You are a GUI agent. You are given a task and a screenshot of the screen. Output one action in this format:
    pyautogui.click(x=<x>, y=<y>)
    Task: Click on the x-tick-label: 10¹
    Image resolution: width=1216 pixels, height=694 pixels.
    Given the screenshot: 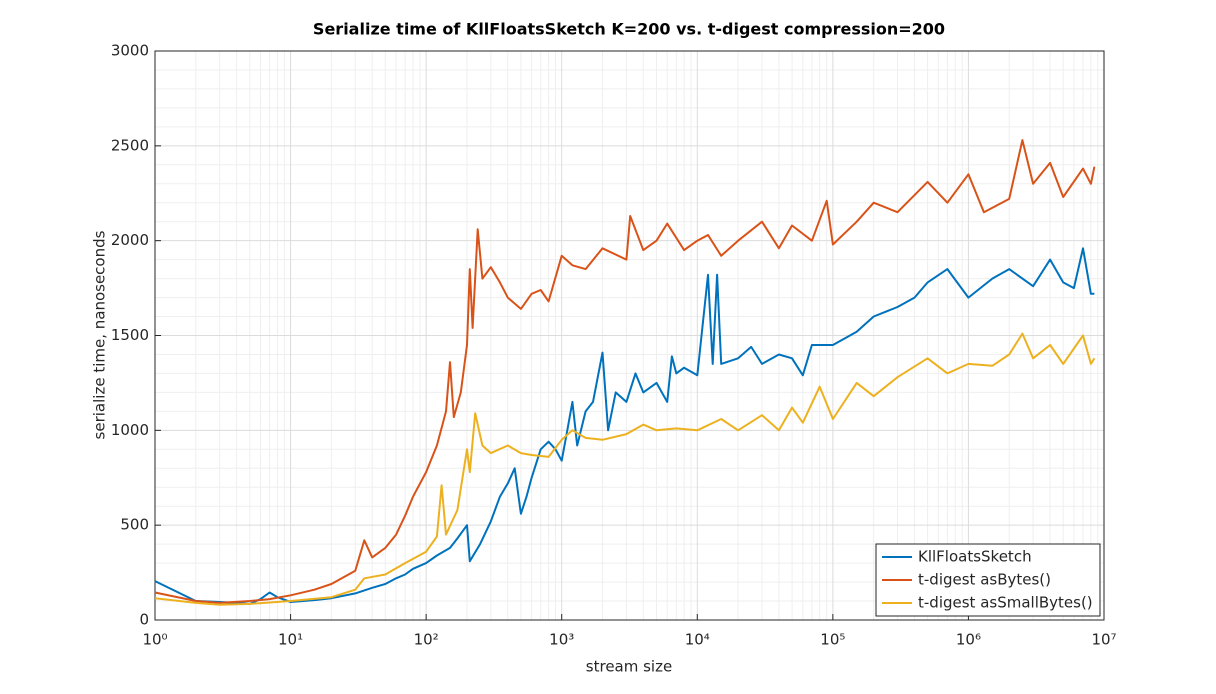 What is the action you would take?
    pyautogui.click(x=290, y=640)
    